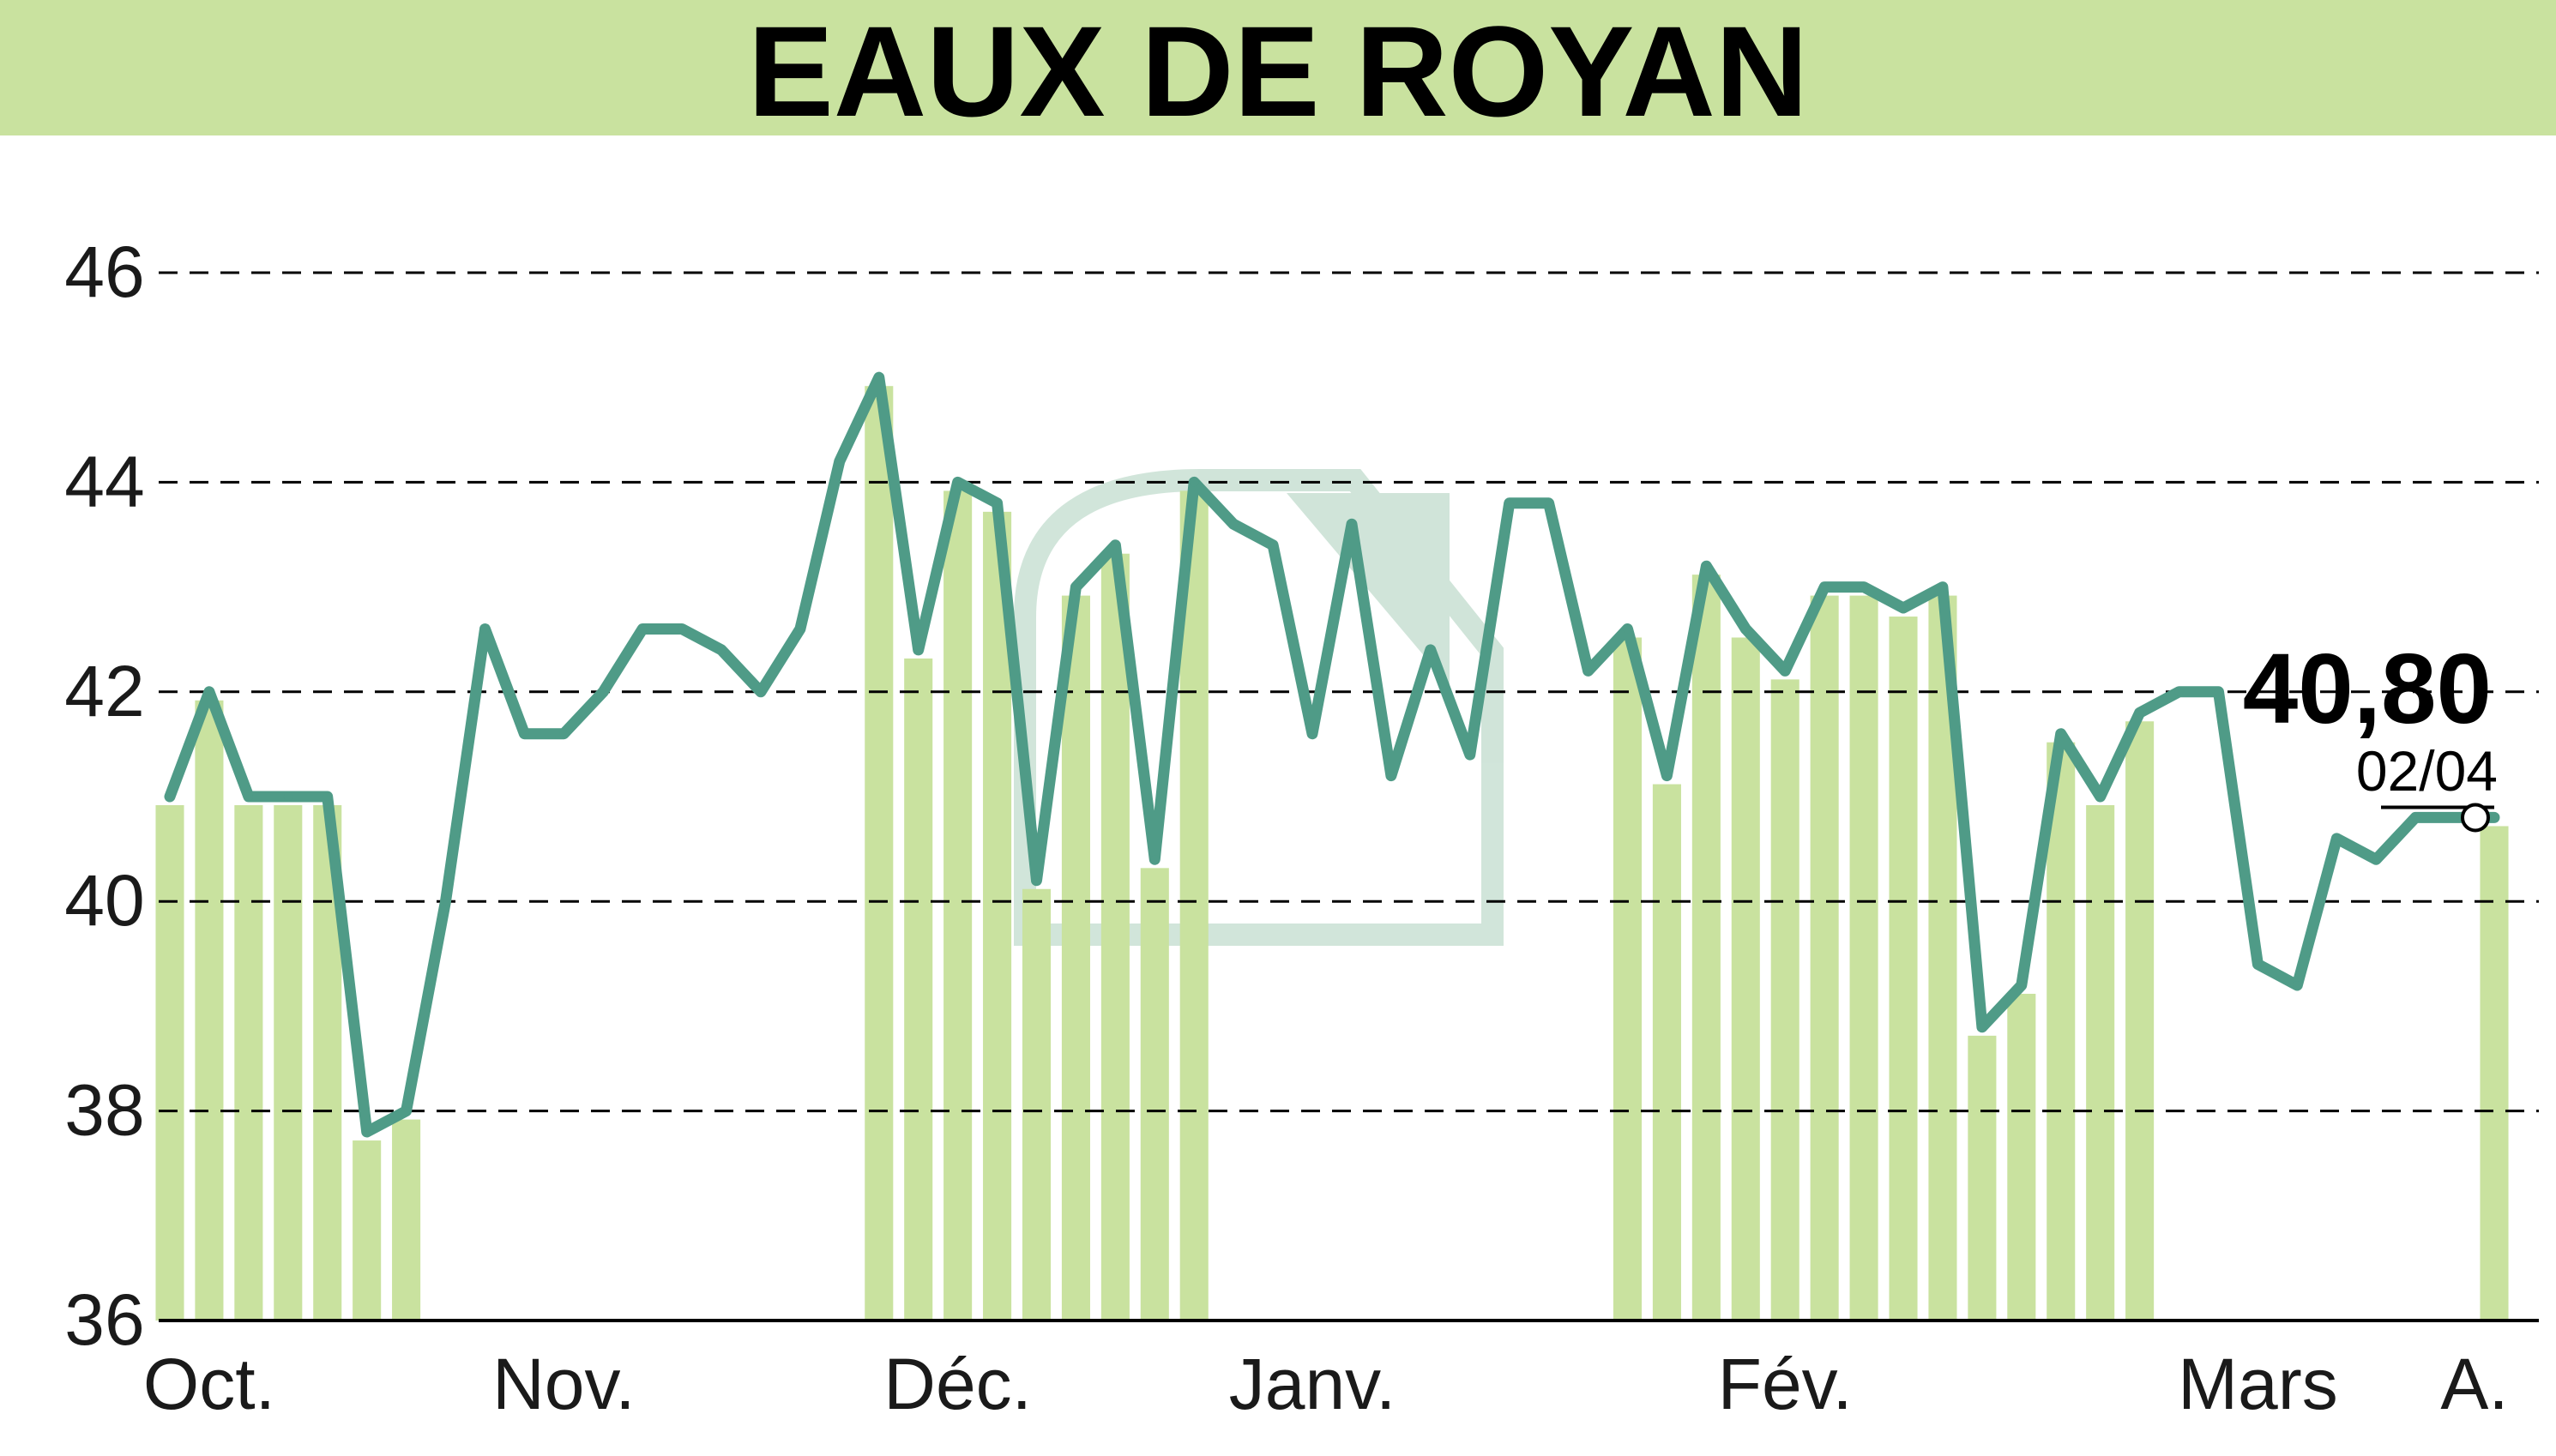 The image size is (2556, 1456). I want to click on month-label: Oct., so click(209, 1384).